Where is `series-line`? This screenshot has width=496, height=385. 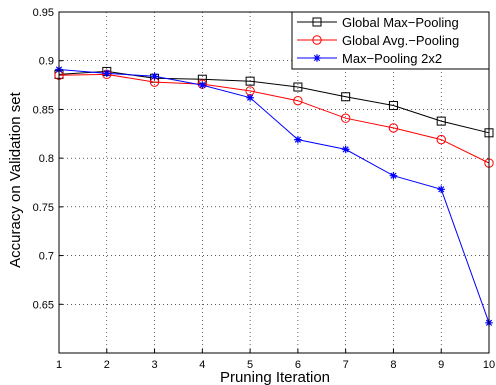
series-line is located at coordinates (274, 102).